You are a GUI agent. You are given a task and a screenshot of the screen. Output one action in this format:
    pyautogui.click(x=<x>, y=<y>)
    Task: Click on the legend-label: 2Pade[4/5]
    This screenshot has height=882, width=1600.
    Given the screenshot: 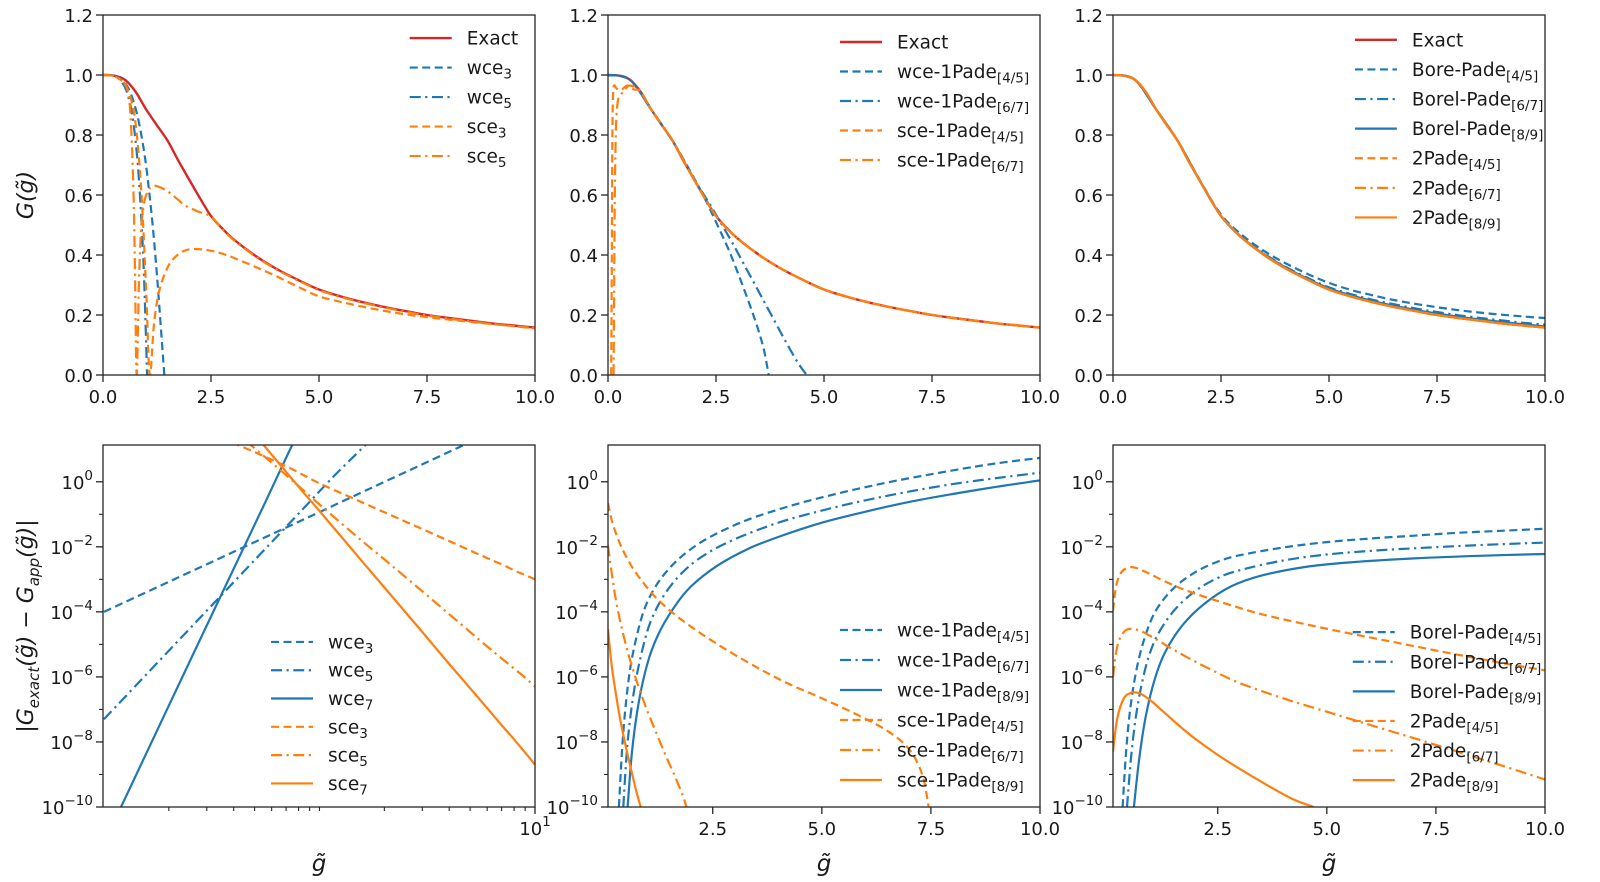 What is the action you would take?
    pyautogui.click(x=1456, y=161)
    